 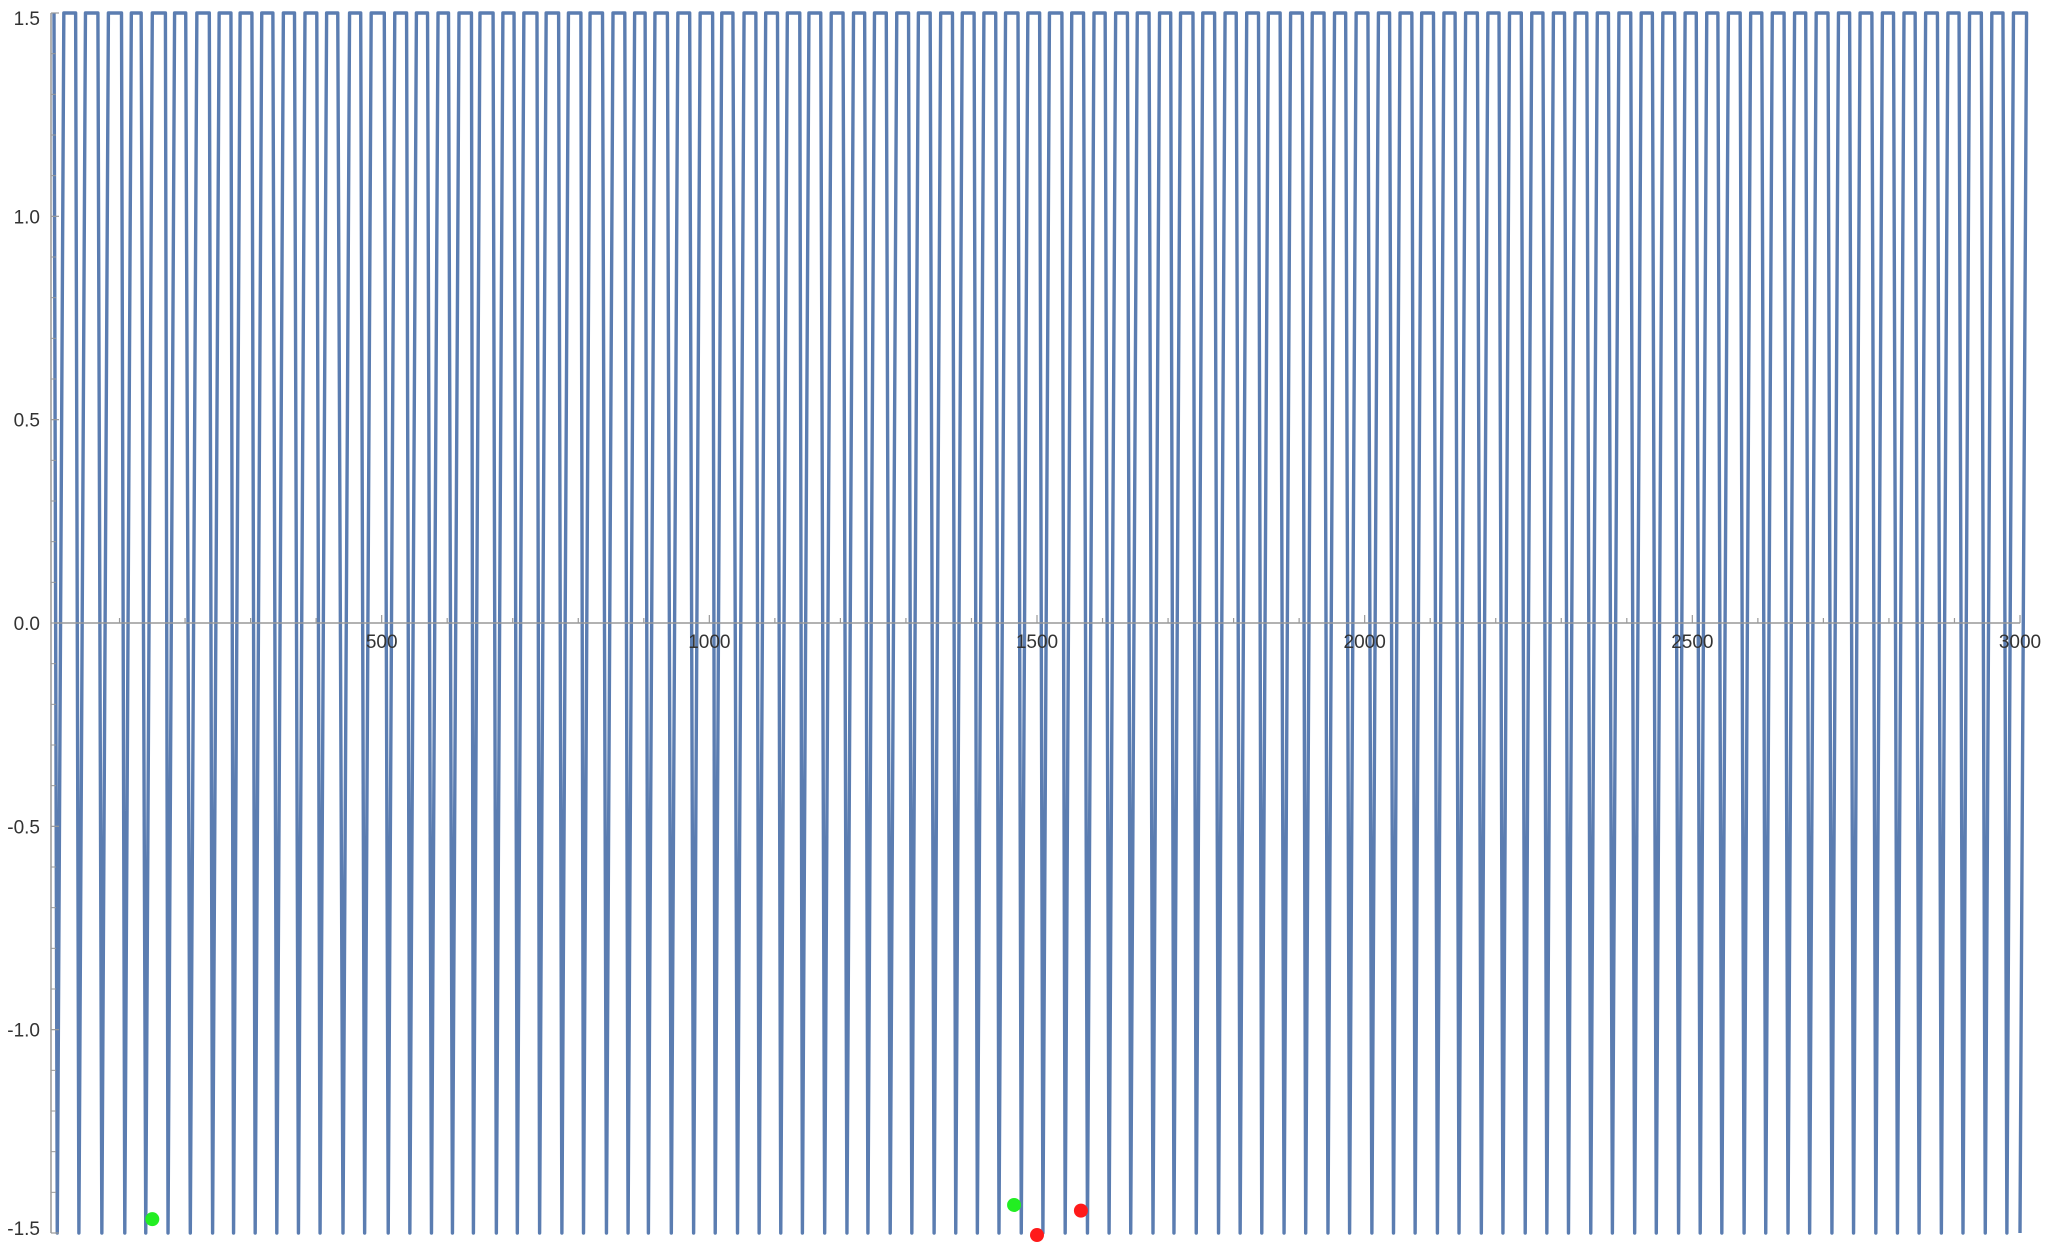 What do you see at coordinates (27, 421) in the screenshot?
I see `y-tick-label: 0.5` at bounding box center [27, 421].